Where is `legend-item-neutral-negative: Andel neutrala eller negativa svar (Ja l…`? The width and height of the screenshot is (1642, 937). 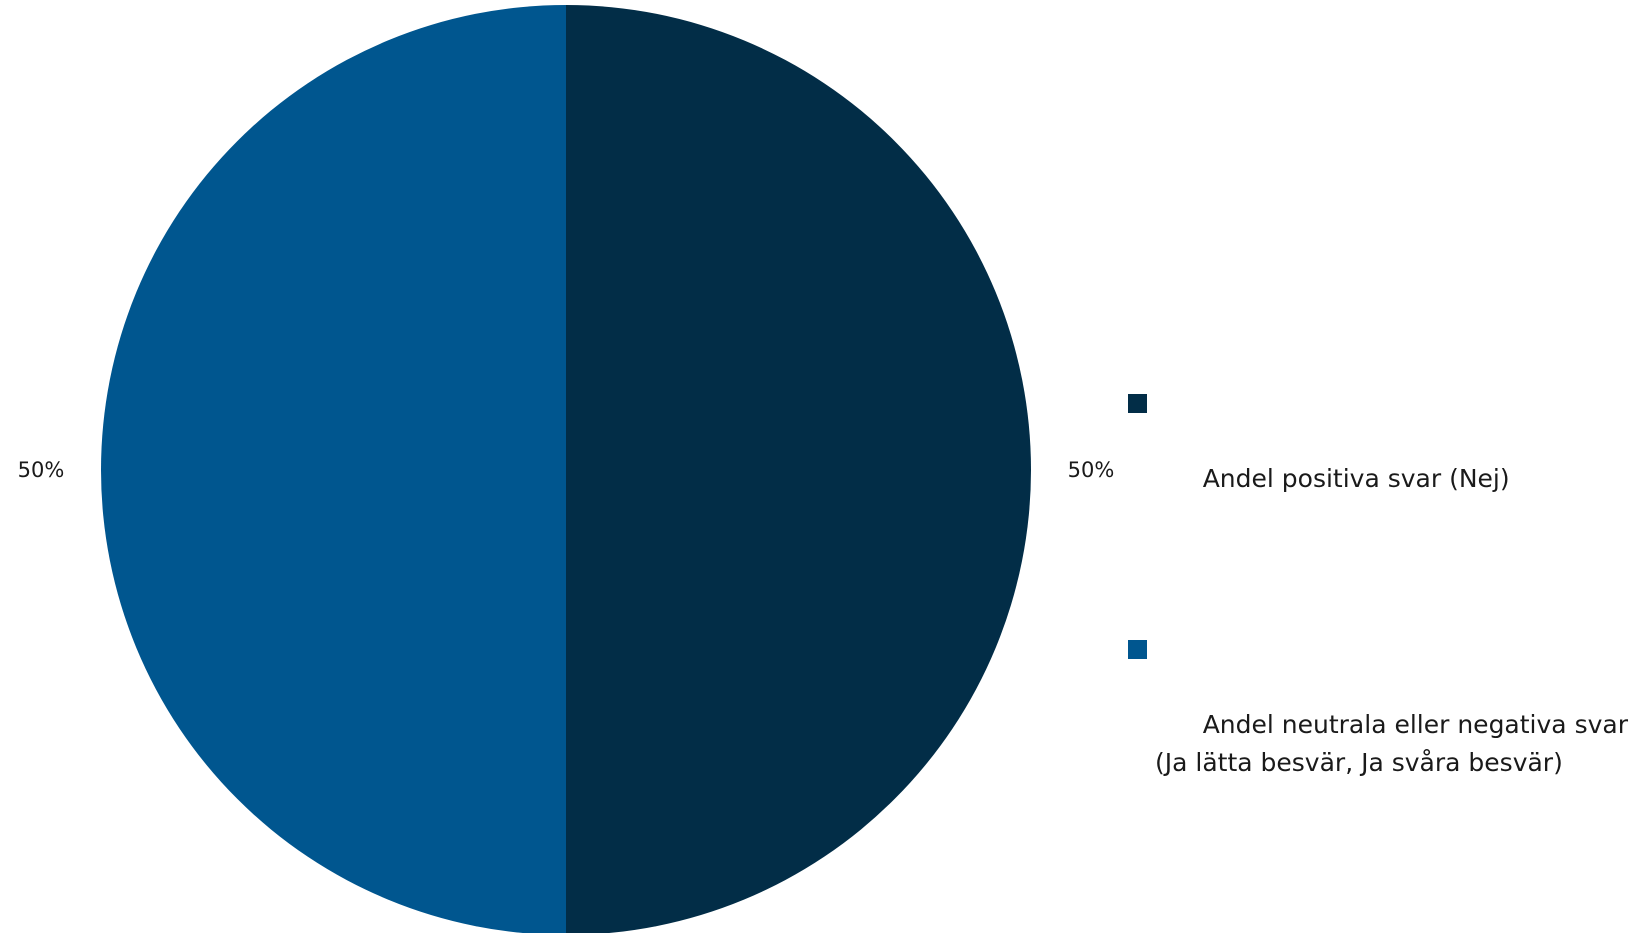
legend-item-neutral-negative: Andel neutrala eller negativa svar (Ja l… is located at coordinates (1383, 725).